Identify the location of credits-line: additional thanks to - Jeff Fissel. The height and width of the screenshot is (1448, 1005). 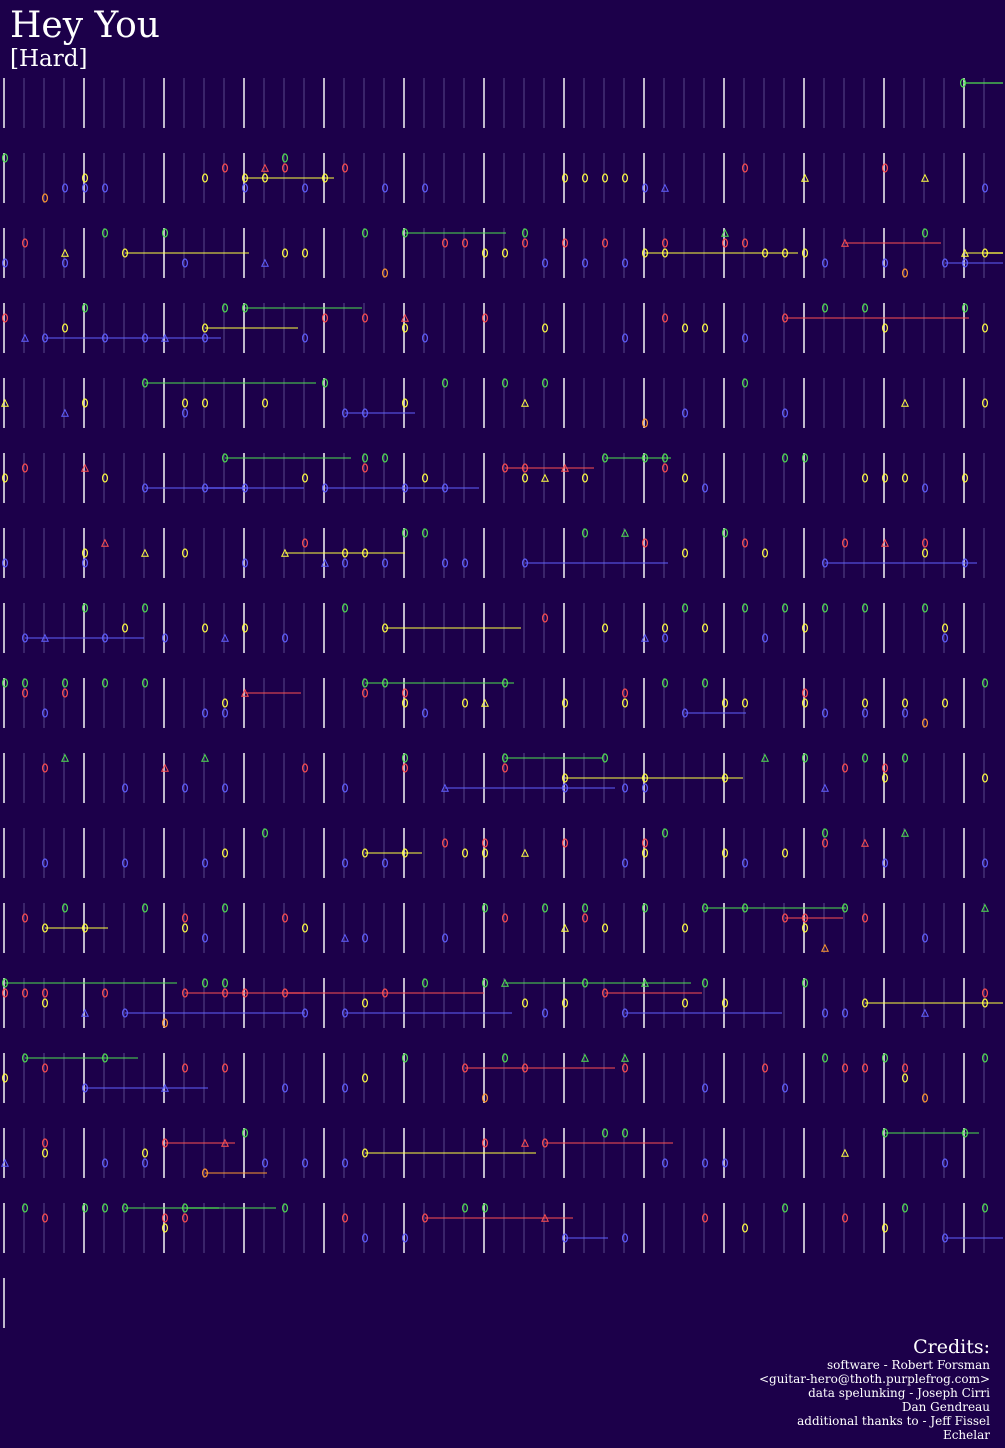
(893, 1421).